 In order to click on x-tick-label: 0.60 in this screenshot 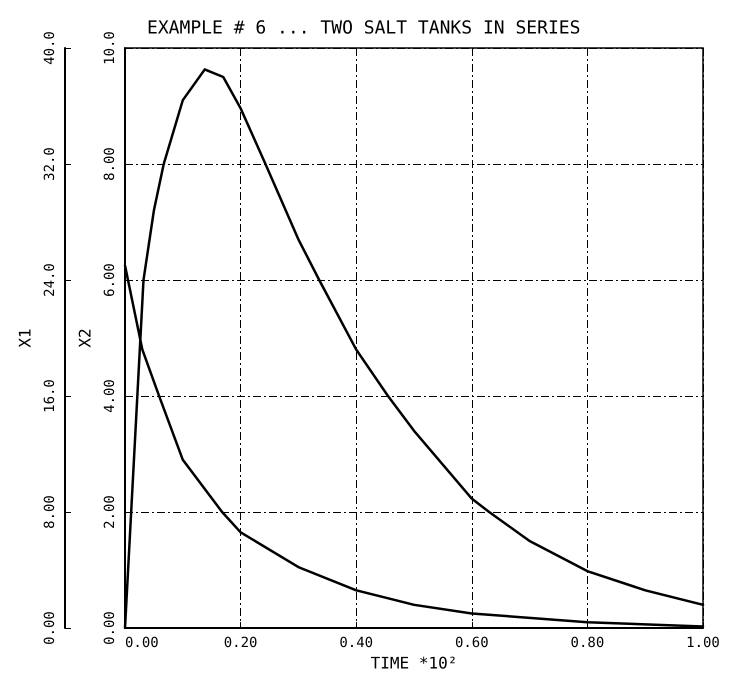, I will do `click(471, 643)`.